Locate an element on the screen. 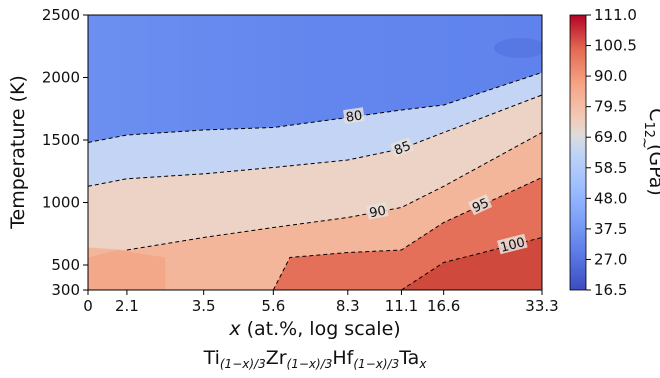 This screenshot has width=660, height=378. x-tick-label: 16.6 is located at coordinates (443, 306).